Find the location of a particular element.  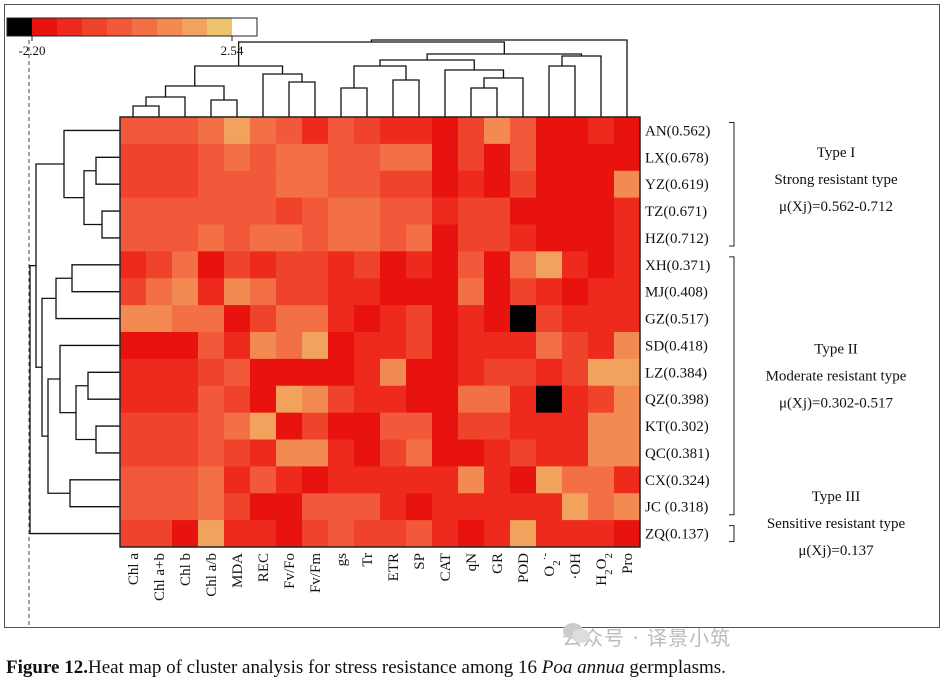

color-scale-min-label: -2.20 is located at coordinates (31, 50).